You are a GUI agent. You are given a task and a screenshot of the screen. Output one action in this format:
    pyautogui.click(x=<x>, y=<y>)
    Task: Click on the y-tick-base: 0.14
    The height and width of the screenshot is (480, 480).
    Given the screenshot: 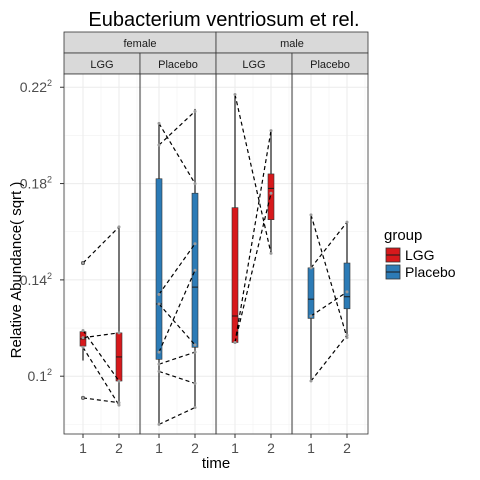 What is the action you would take?
    pyautogui.click(x=33, y=280)
    